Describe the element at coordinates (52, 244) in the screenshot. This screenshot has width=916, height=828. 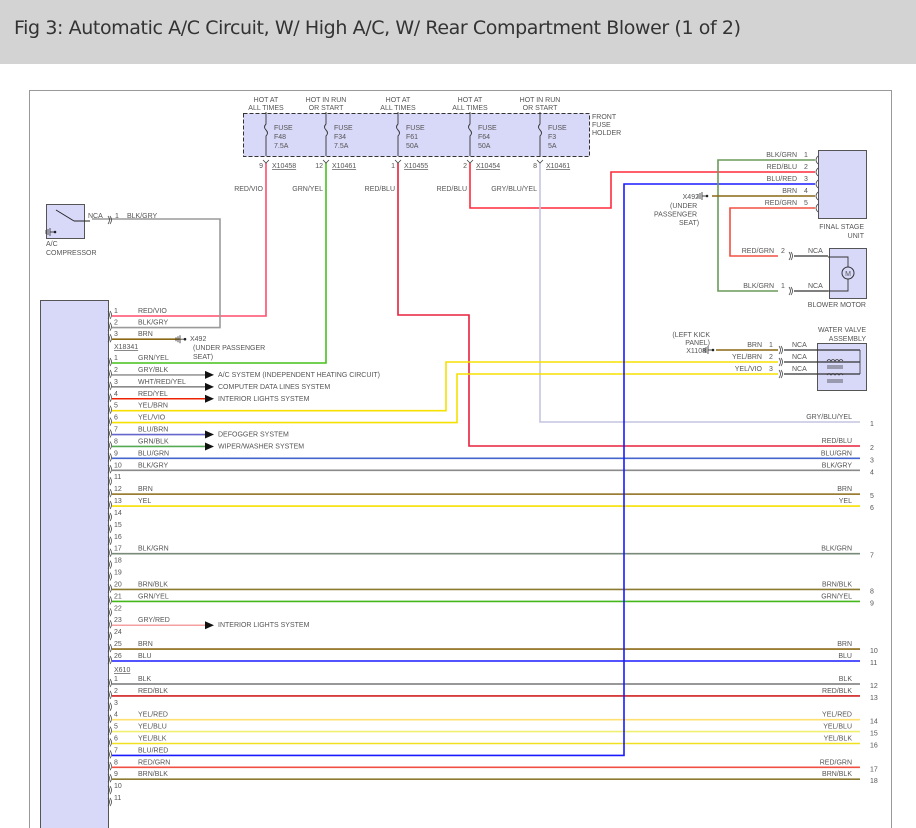
I see `ac-compressor-label: A/C` at that location.